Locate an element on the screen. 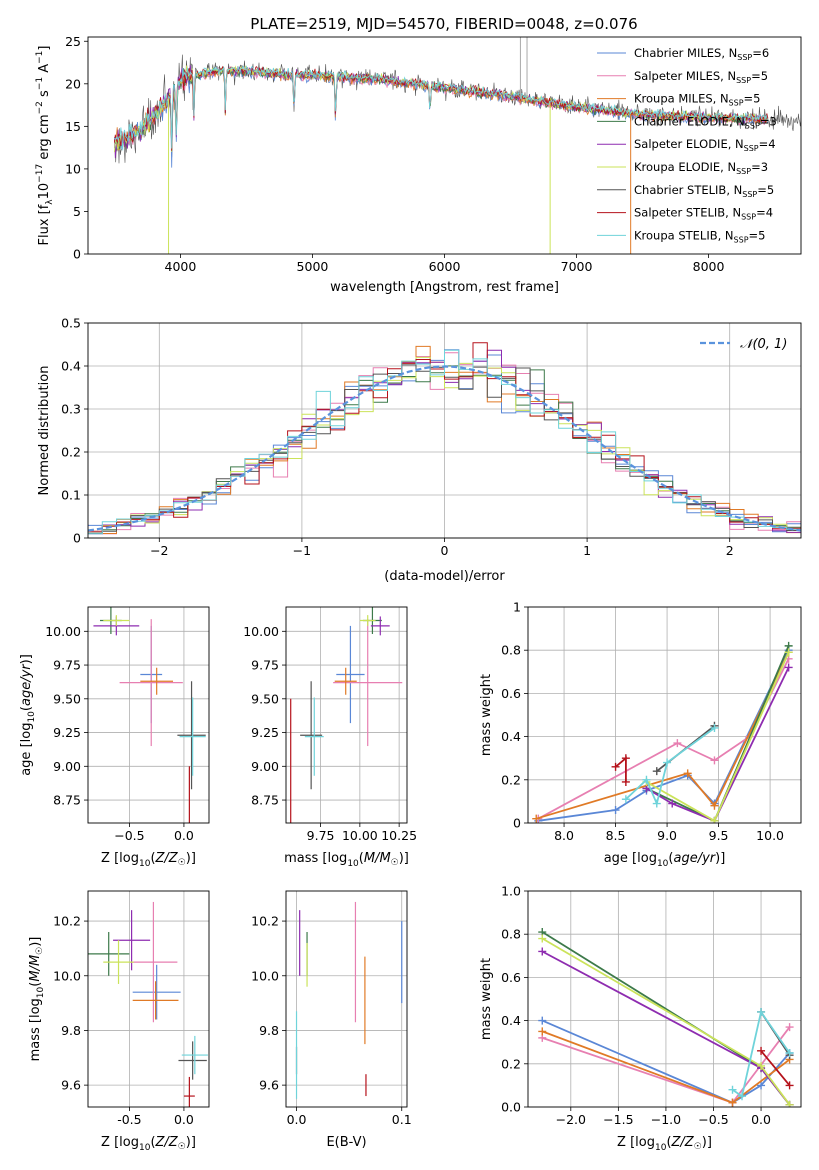 The width and height of the screenshot is (819, 1170). legend-label: Kroupa STELIB, NSSP=5 is located at coordinates (699, 236).